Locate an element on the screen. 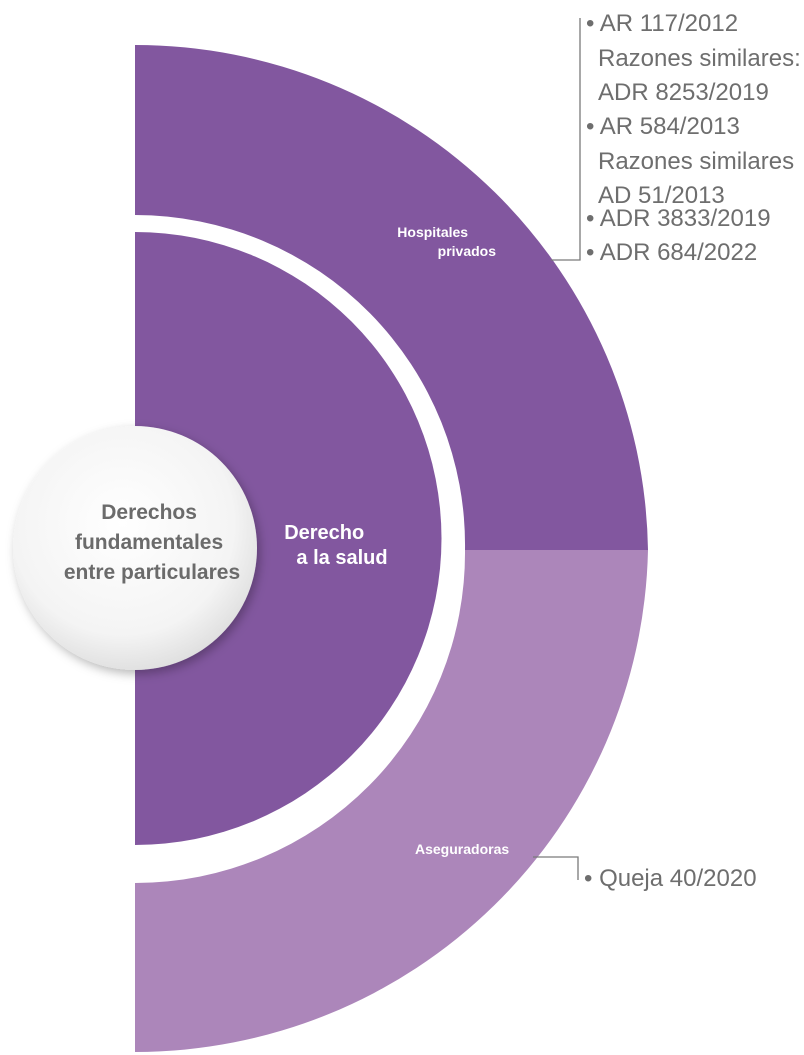 The width and height of the screenshot is (804, 1055). case-list-aseguradoras: • Queja 40/2020 is located at coordinates (670, 878).